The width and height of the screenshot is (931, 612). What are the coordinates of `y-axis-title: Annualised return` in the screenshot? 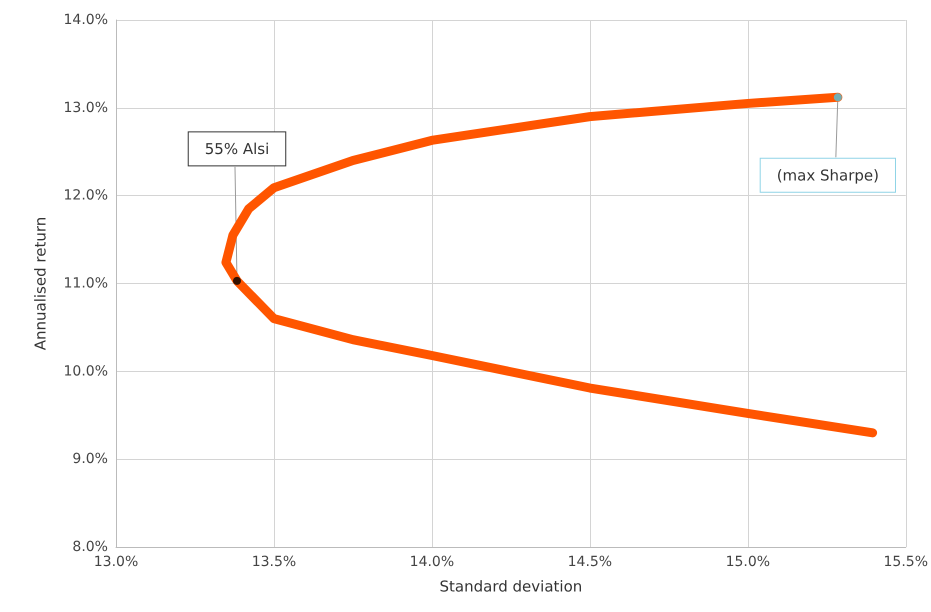 It's located at (41, 283).